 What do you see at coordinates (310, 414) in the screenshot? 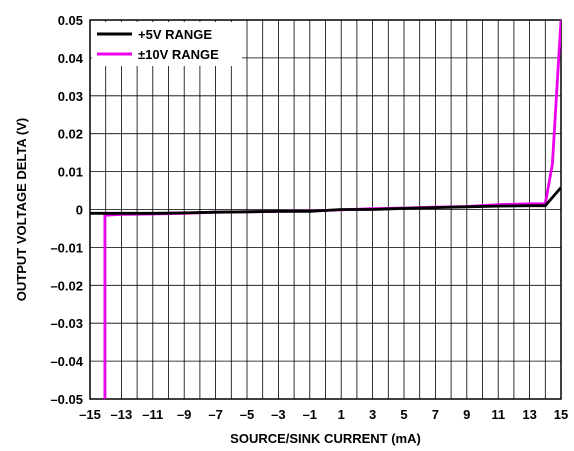
I see `x-tick-label: –1` at bounding box center [310, 414].